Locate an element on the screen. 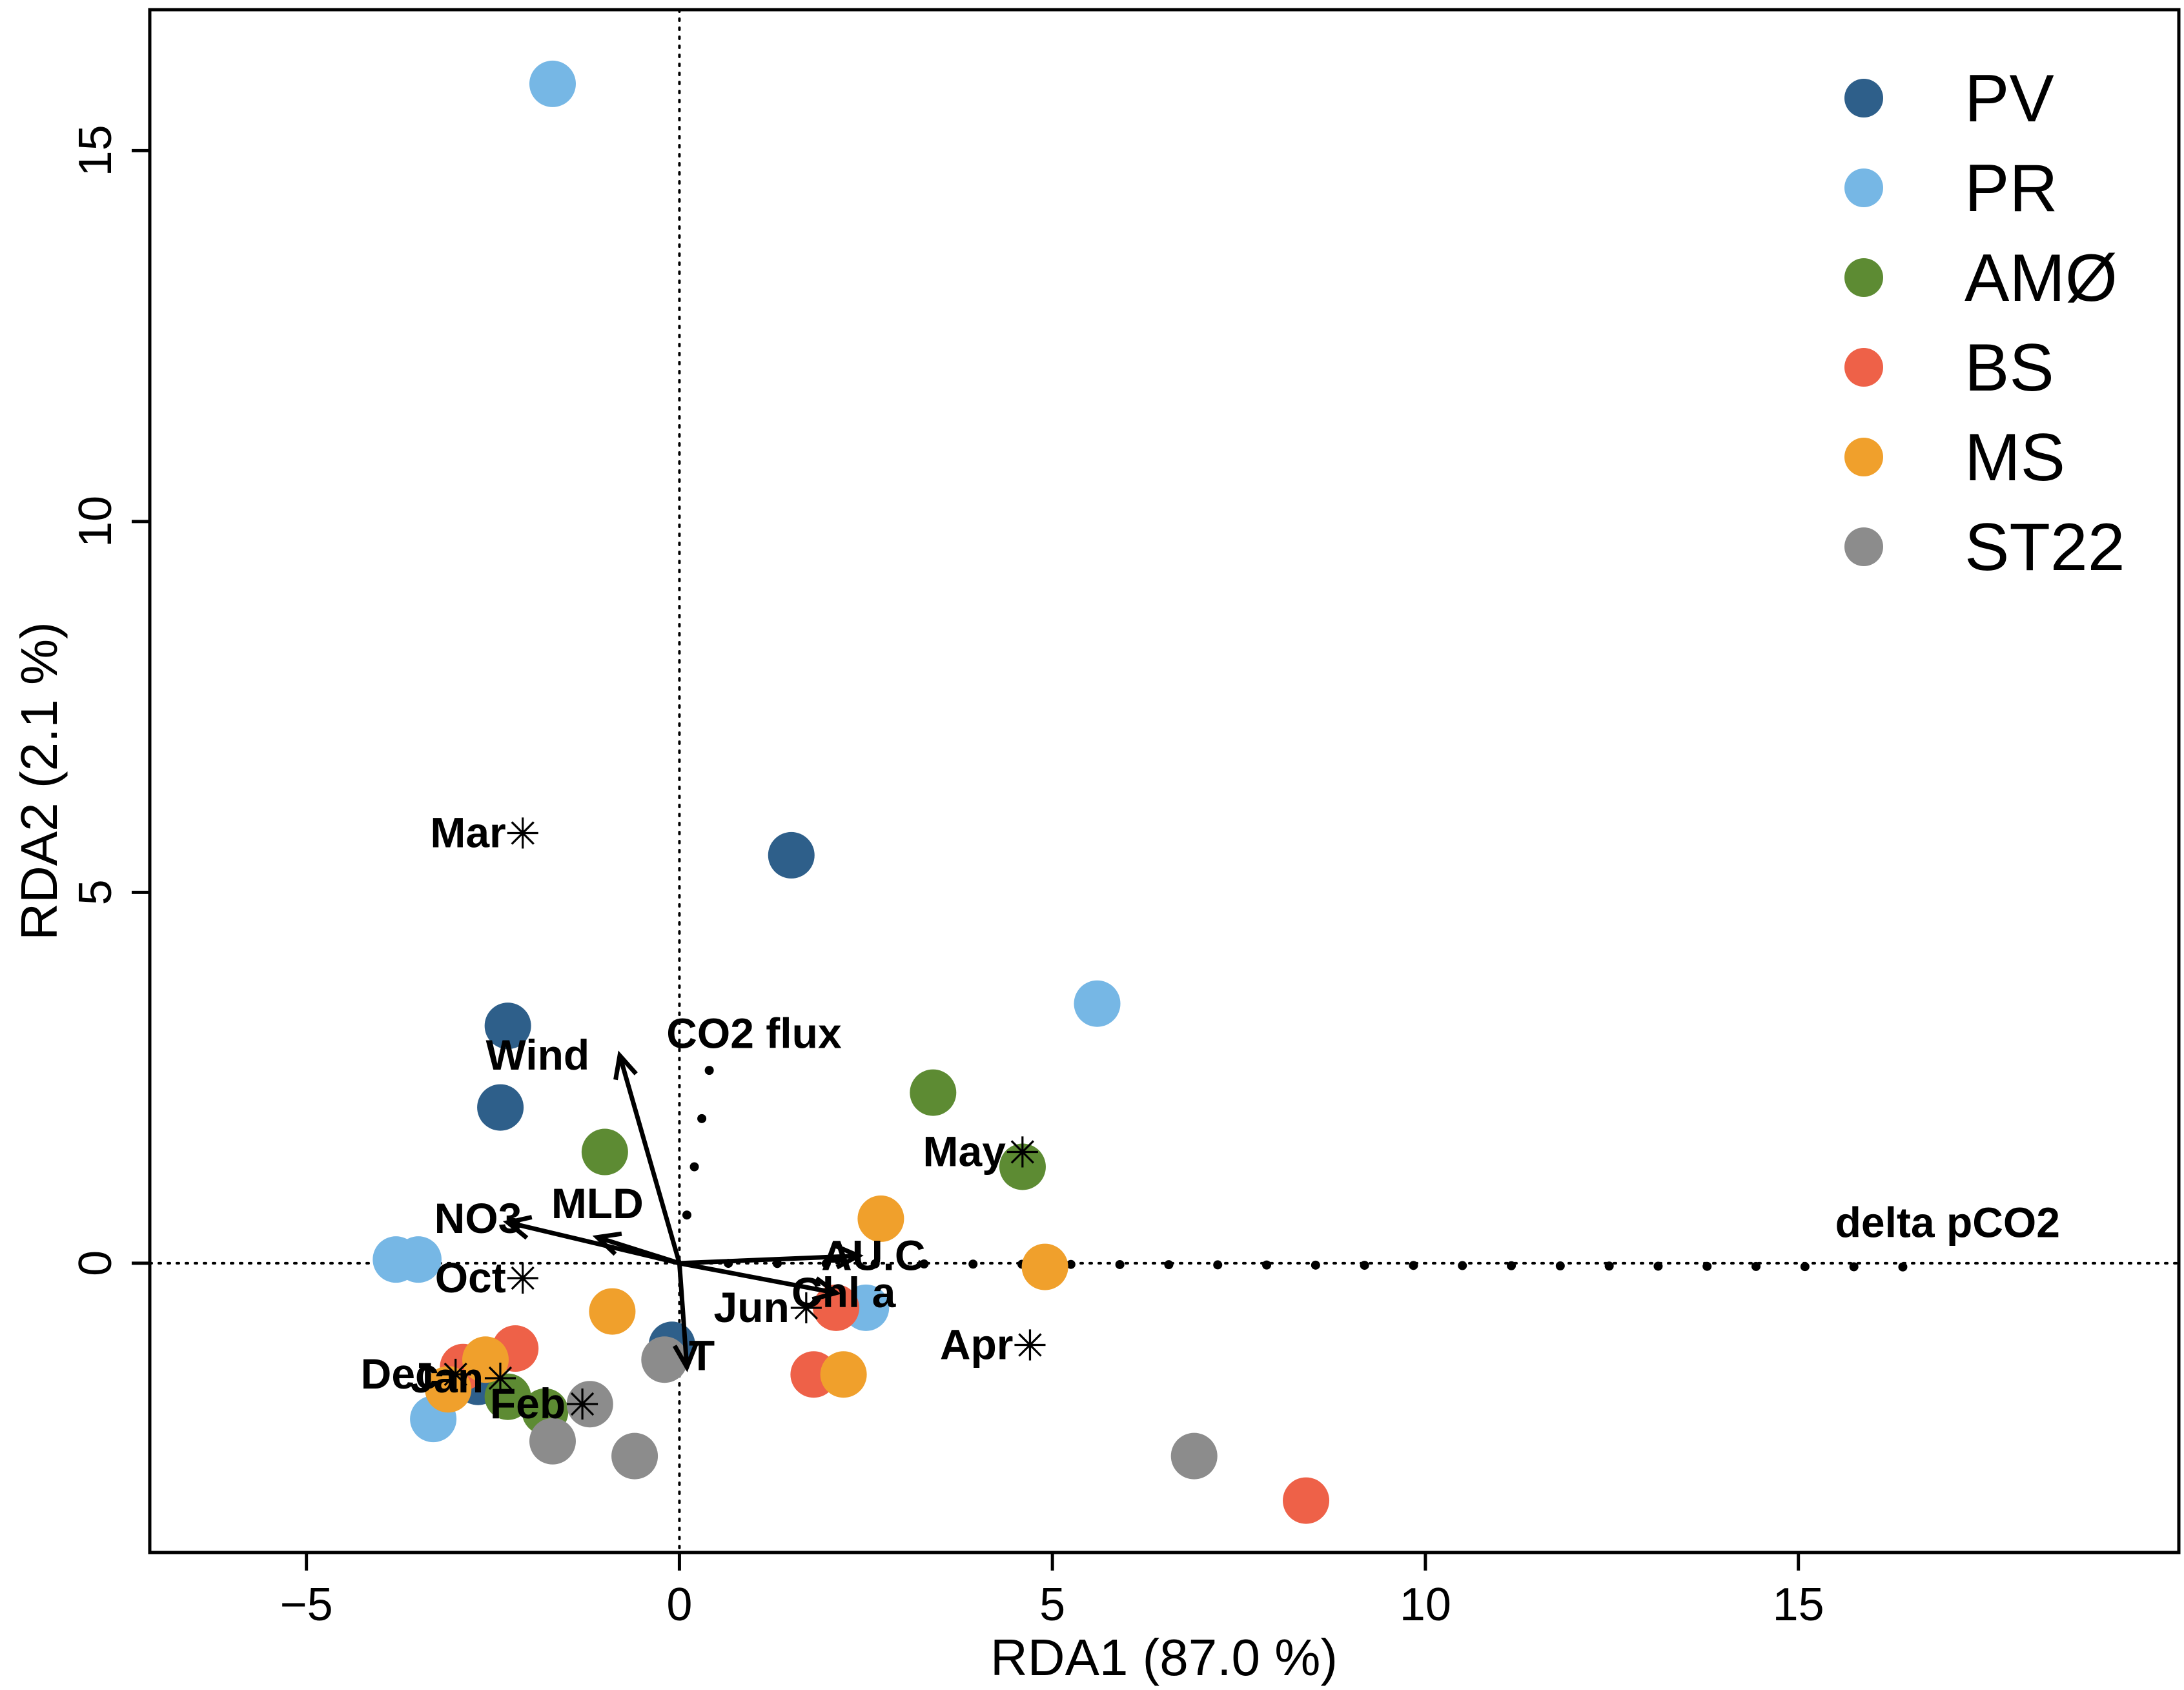 The width and height of the screenshot is (2184, 1690). legend-swatch-ms is located at coordinates (1864, 457).